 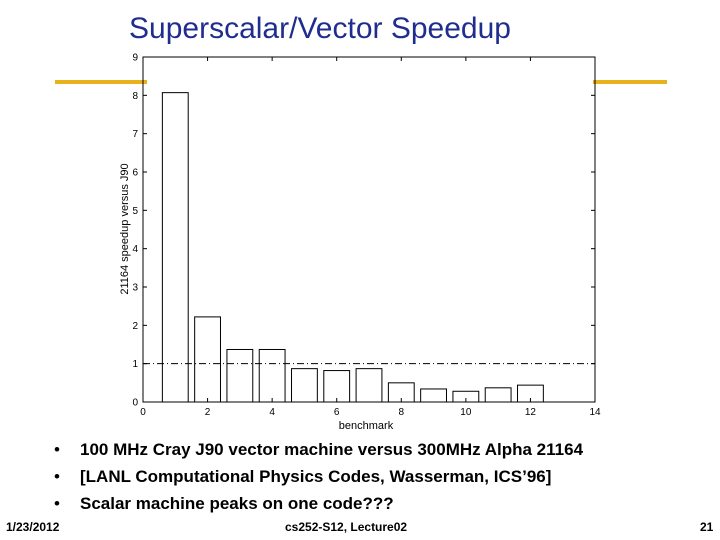 What do you see at coordinates (33, 527) in the screenshot?
I see `footer-date: 1/23/2012` at bounding box center [33, 527].